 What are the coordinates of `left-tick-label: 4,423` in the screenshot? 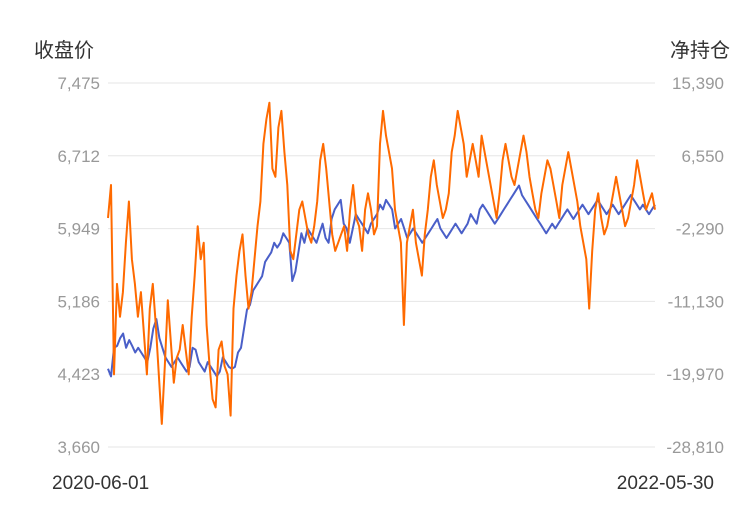 It's located at (78, 374).